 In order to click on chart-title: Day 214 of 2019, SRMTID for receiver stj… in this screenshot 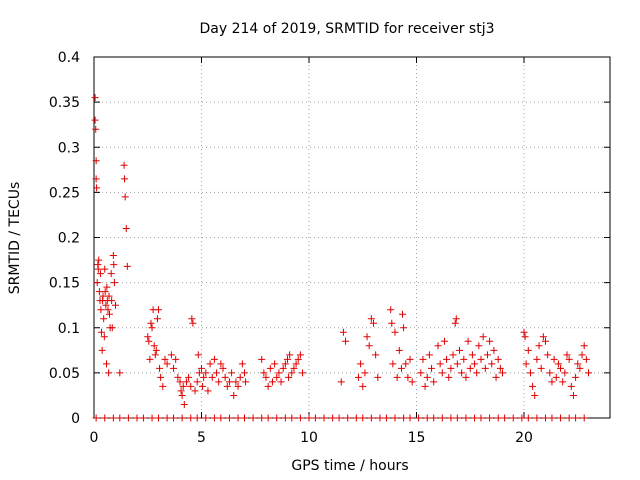, I will do `click(347, 29)`.